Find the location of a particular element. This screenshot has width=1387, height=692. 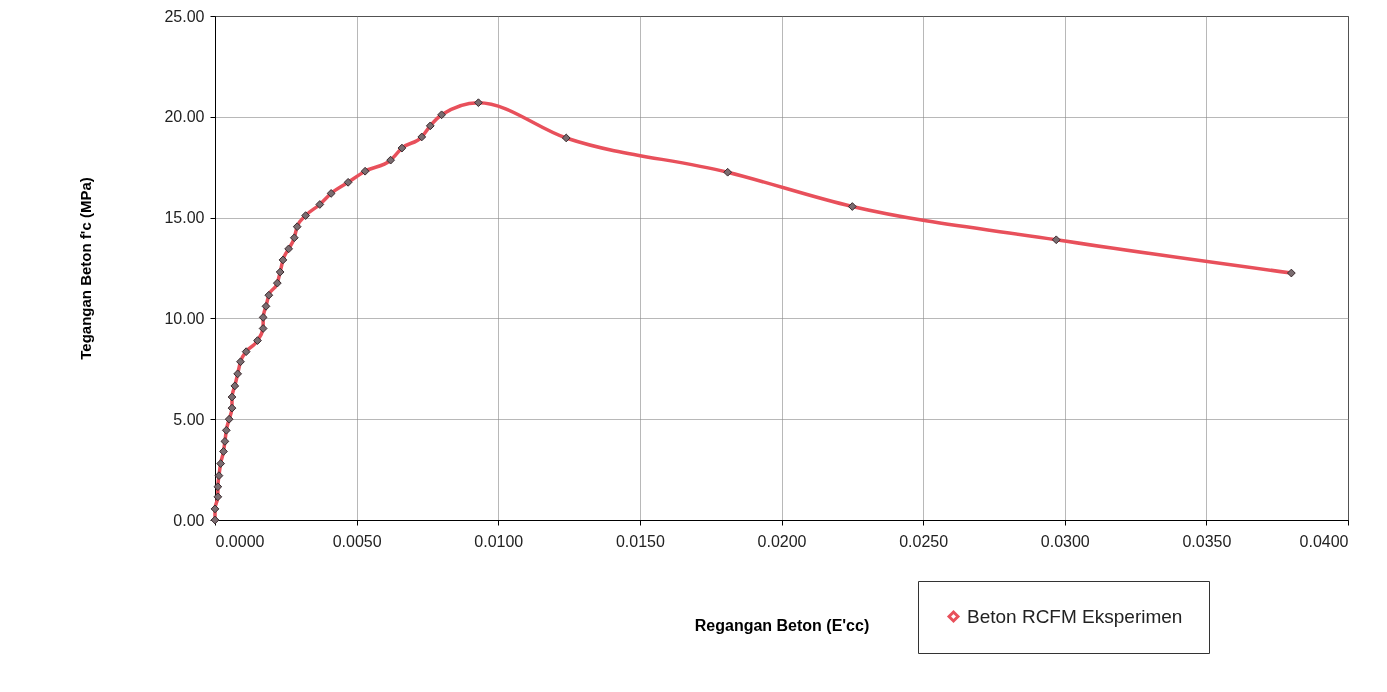

x-tick-label: 0.0000 is located at coordinates (240, 541).